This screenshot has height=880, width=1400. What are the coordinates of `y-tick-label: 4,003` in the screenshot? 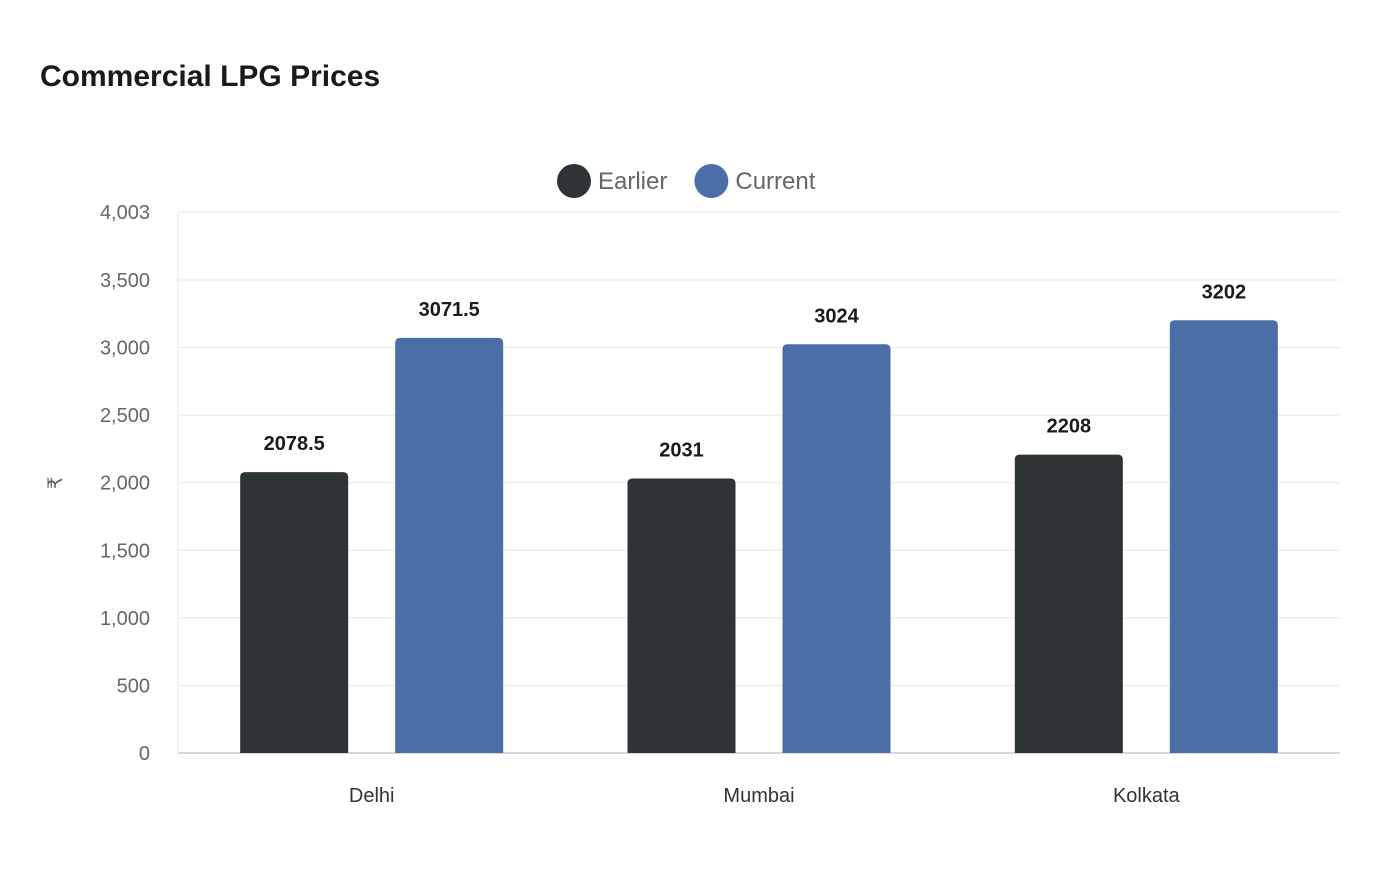 It's located at (125, 213).